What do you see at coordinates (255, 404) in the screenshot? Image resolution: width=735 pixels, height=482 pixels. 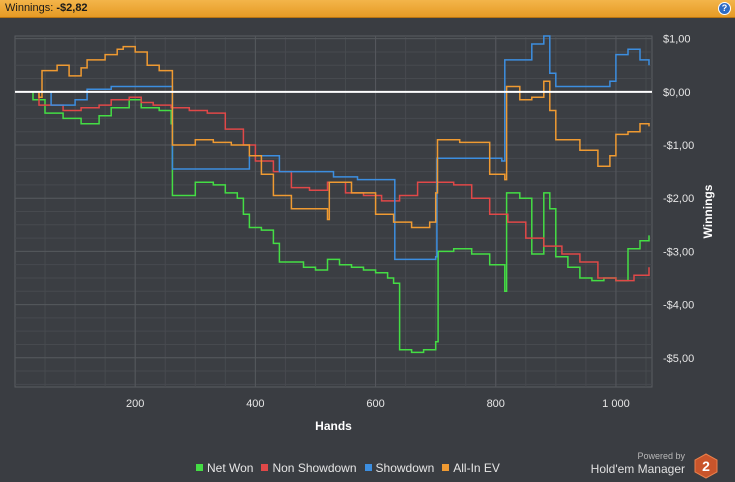 I see `x-tick-label: 400` at bounding box center [255, 404].